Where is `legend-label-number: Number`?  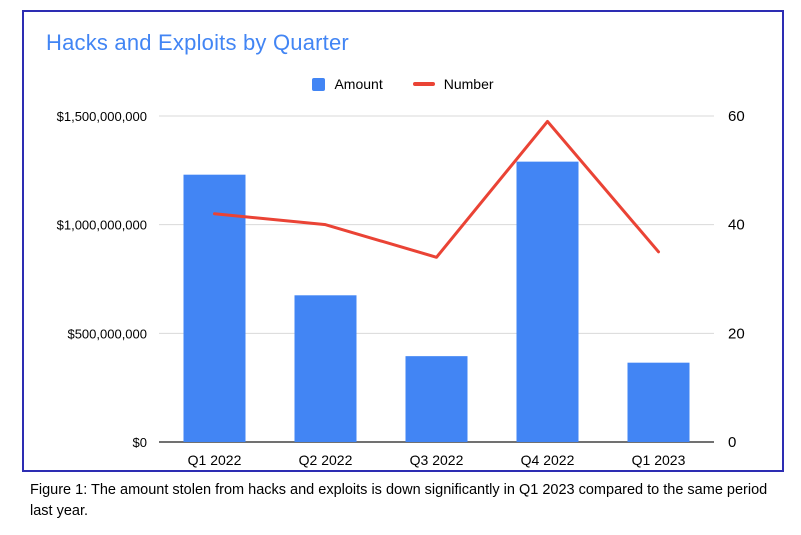 legend-label-number: Number is located at coordinates (468, 84).